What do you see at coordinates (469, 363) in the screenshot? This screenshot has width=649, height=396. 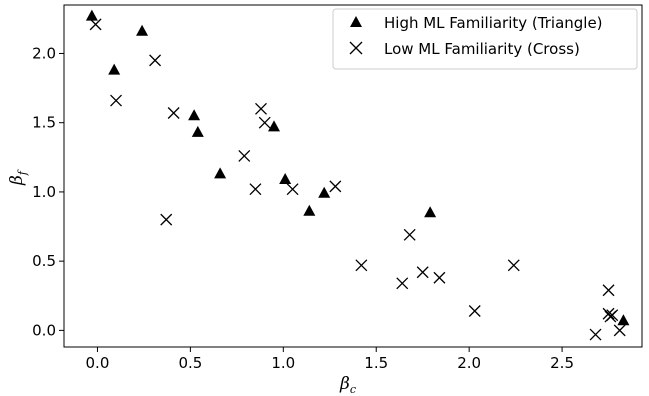 I see `x-tick-label: 2.0` at bounding box center [469, 363].